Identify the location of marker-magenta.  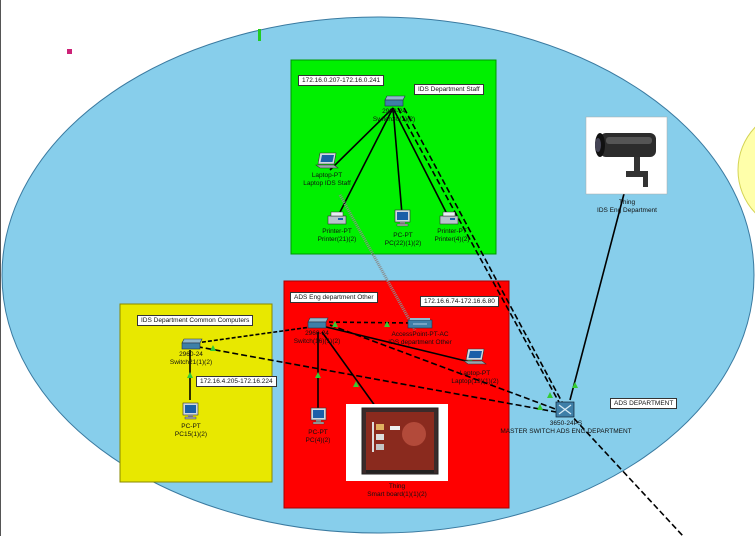
(69, 51).